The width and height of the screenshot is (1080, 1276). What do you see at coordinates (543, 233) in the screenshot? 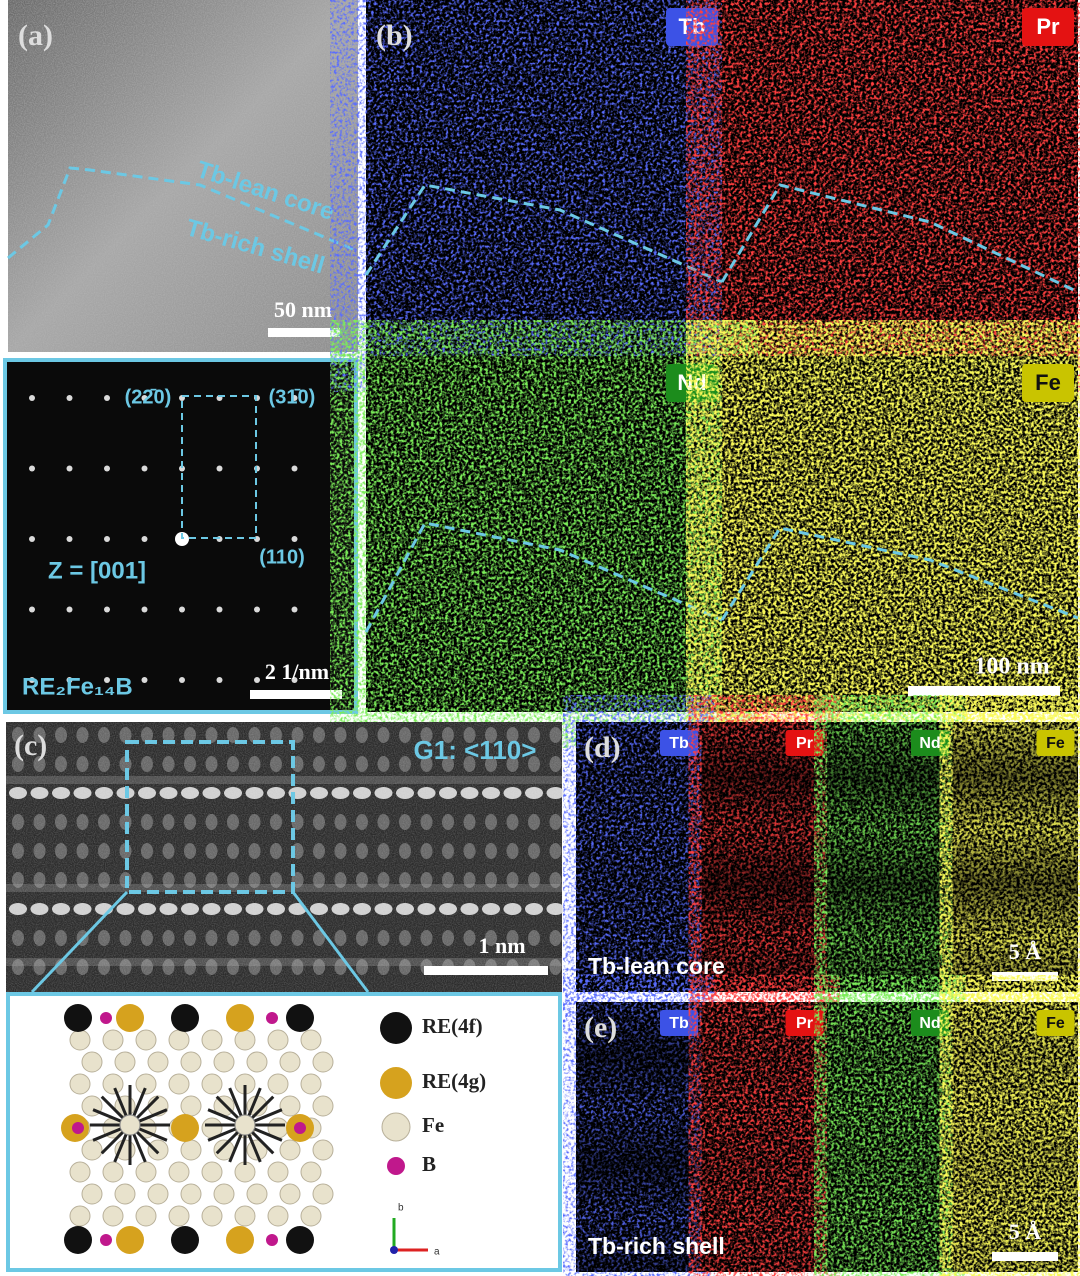
I see `boundary-line` at bounding box center [543, 233].